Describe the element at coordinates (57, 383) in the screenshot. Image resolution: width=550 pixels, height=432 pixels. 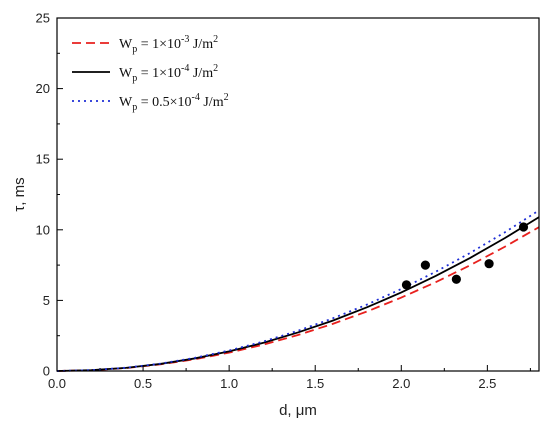
I see `x-tick-label: 0.0` at that location.